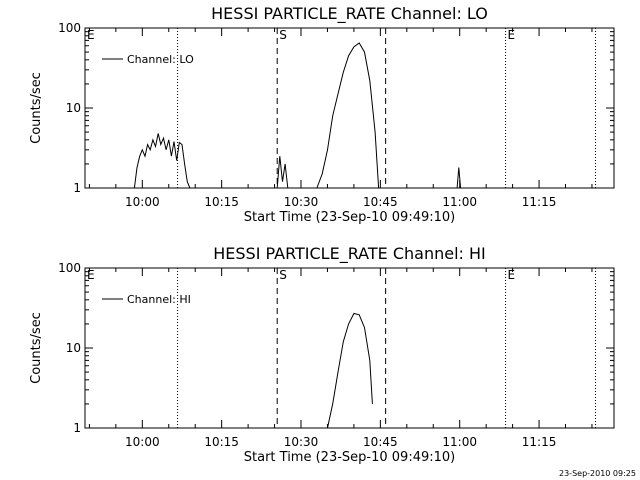 The image size is (640, 480). Describe the element at coordinates (597, 473) in the screenshot. I see `footer-timestamp: 23-Sep-2010 09:25` at that location.